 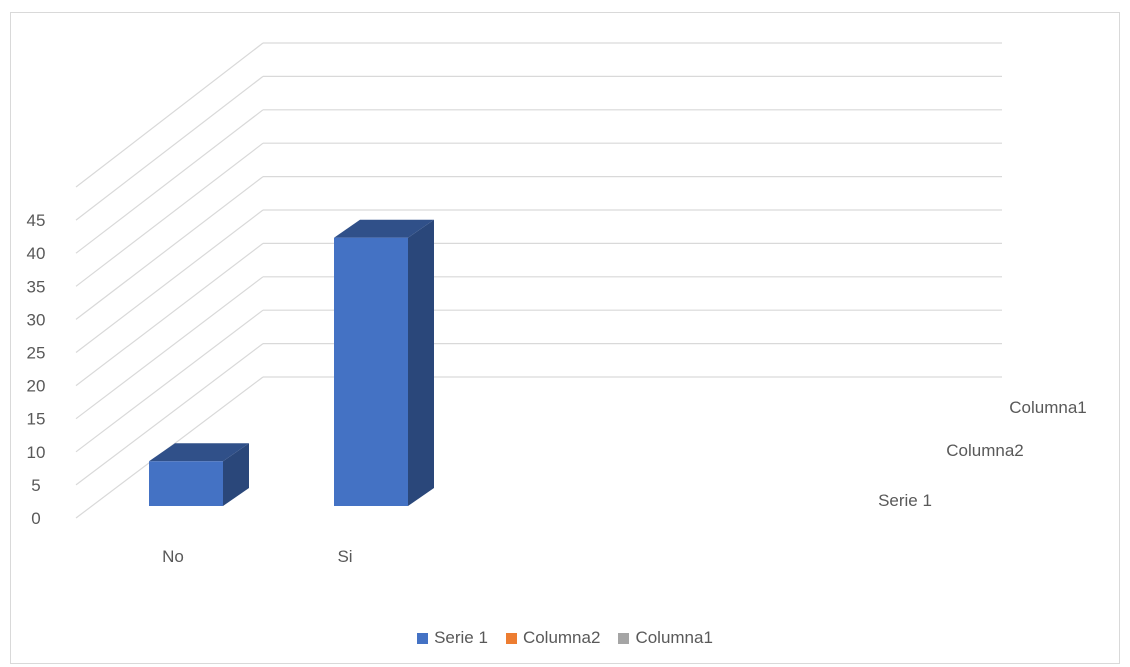 I want to click on y-tick-label: 5, so click(x=35, y=485).